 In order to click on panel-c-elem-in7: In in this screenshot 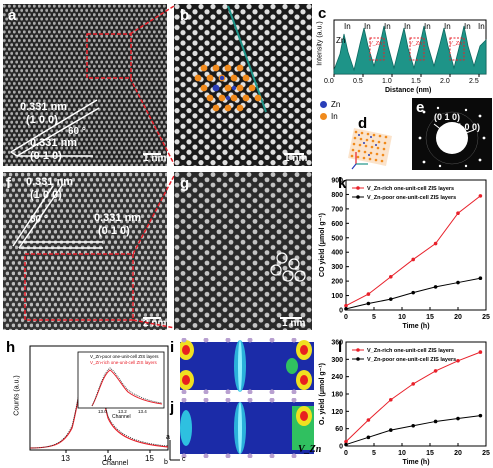, I will do `click(467, 26)`.